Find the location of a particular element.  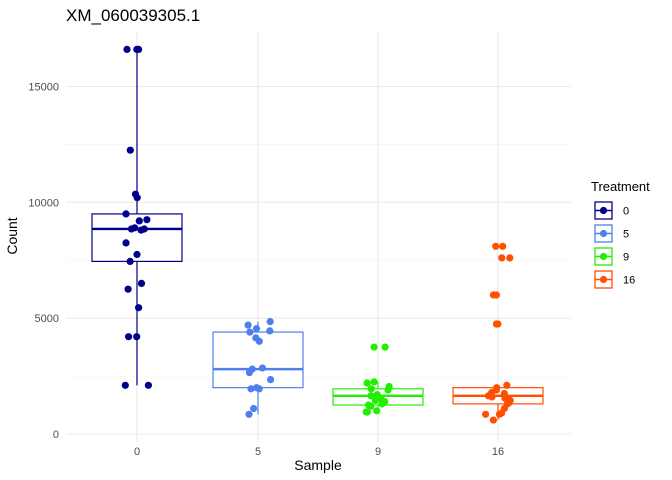

y-tick-label: 0 is located at coordinates (56, 435).